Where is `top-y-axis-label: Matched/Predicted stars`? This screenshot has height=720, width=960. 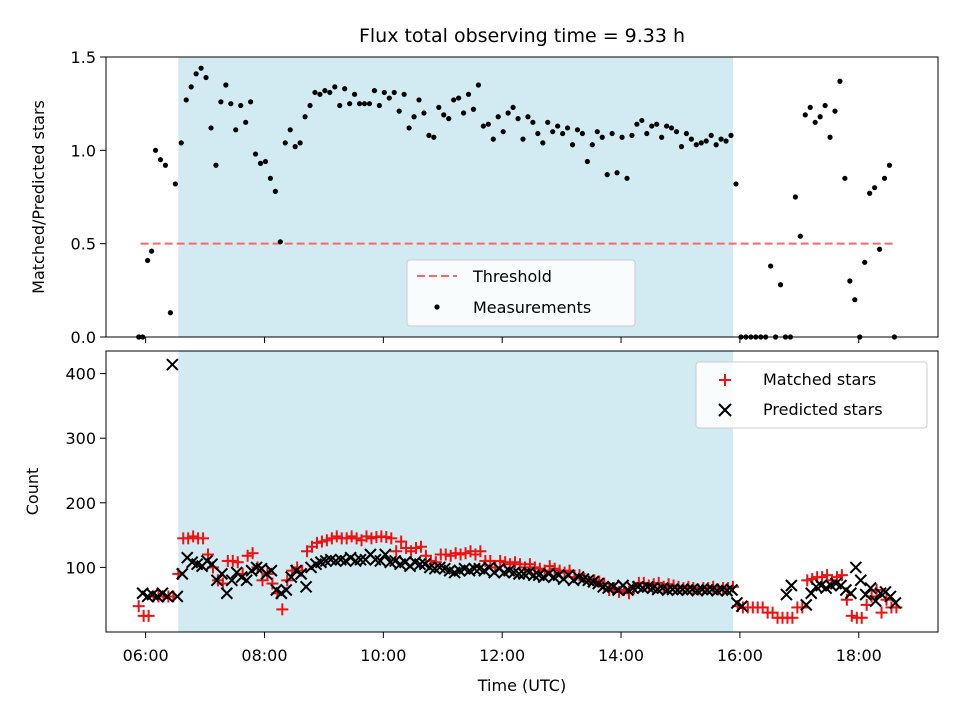 top-y-axis-label: Matched/Predicted stars is located at coordinates (38, 197).